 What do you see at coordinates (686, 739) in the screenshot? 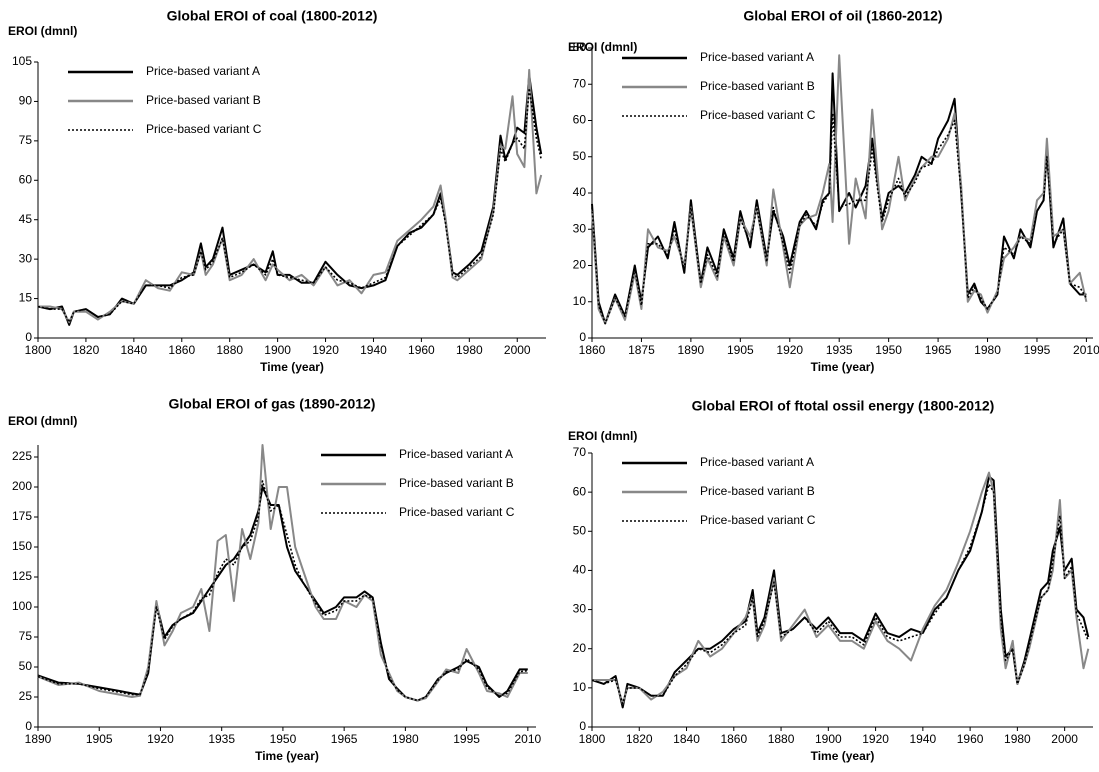
I see `x-tick-label: 1840` at bounding box center [686, 739].